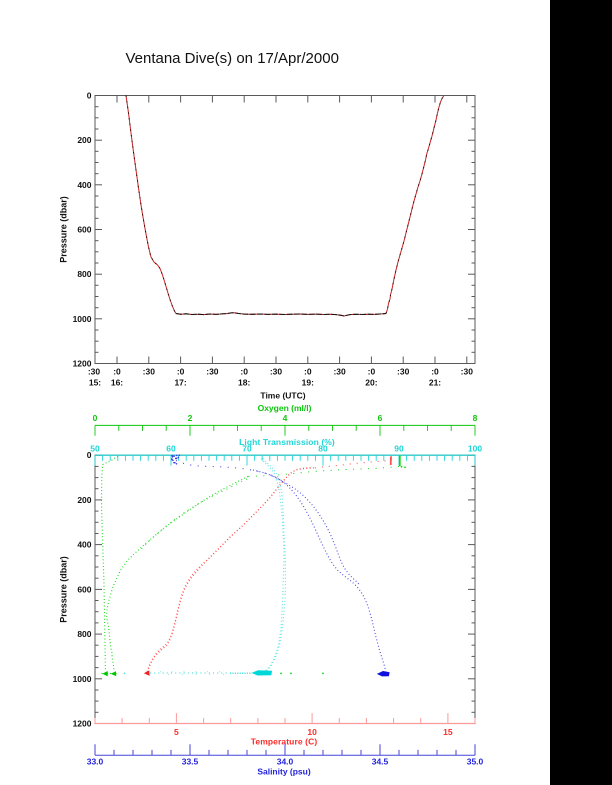 The width and height of the screenshot is (612, 785). Describe the element at coordinates (380, 762) in the screenshot. I see `svg-text: 34.5` at that location.